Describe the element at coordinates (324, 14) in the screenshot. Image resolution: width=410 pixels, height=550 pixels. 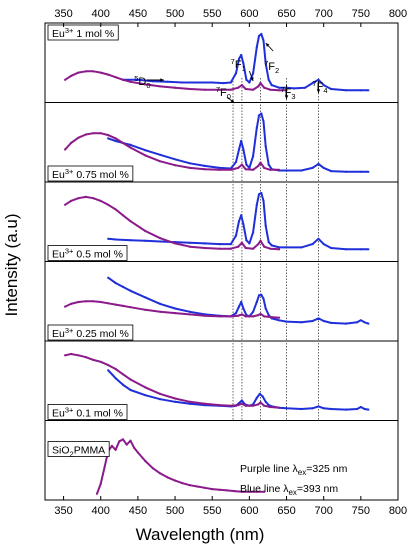
I see `x-tick-label-top: 700` at that location.